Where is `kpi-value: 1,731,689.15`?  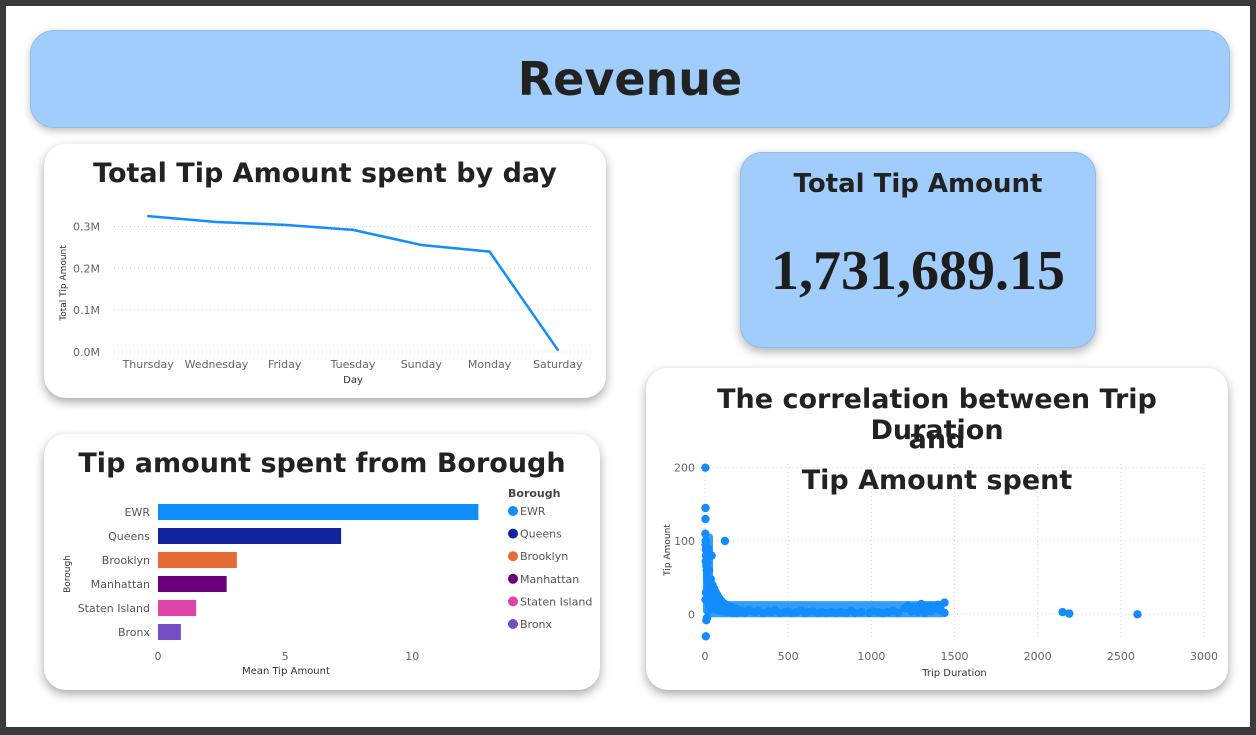 kpi-value: 1,731,689.15 is located at coordinates (918, 271).